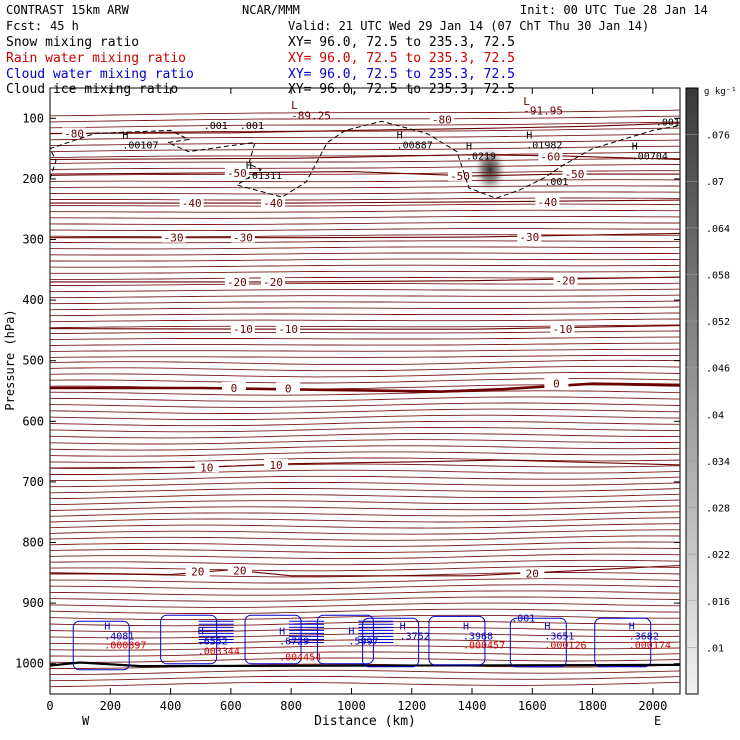 This screenshot has height=740, width=740. What do you see at coordinates (365, 721) in the screenshot?
I see `x-axis-title: Distance (km)` at bounding box center [365, 721].